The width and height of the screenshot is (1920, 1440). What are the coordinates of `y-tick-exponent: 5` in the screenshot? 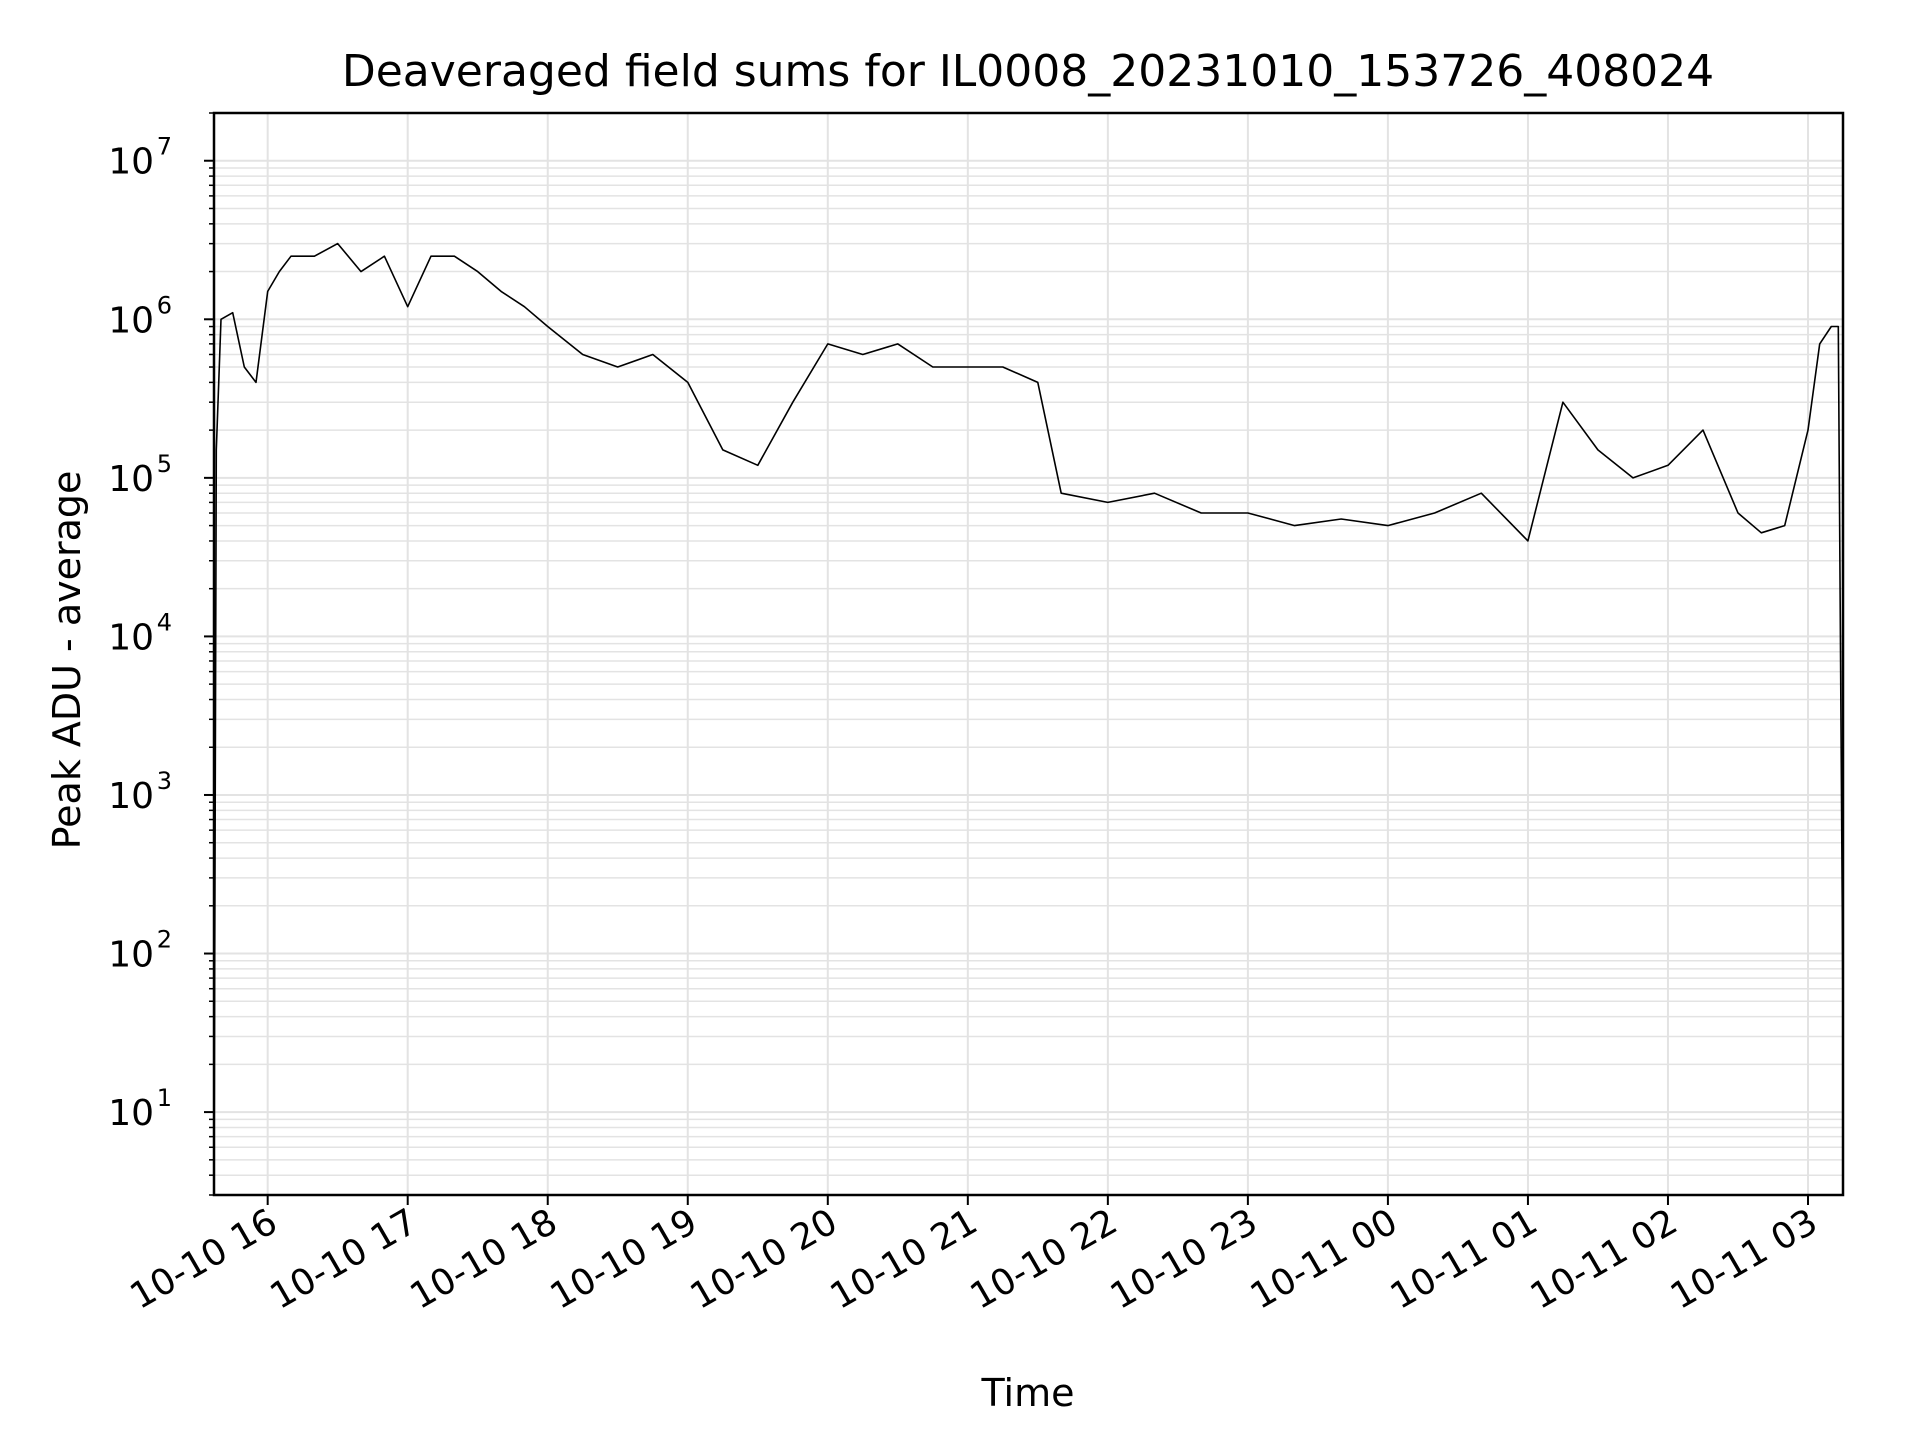 It's located at (164, 464).